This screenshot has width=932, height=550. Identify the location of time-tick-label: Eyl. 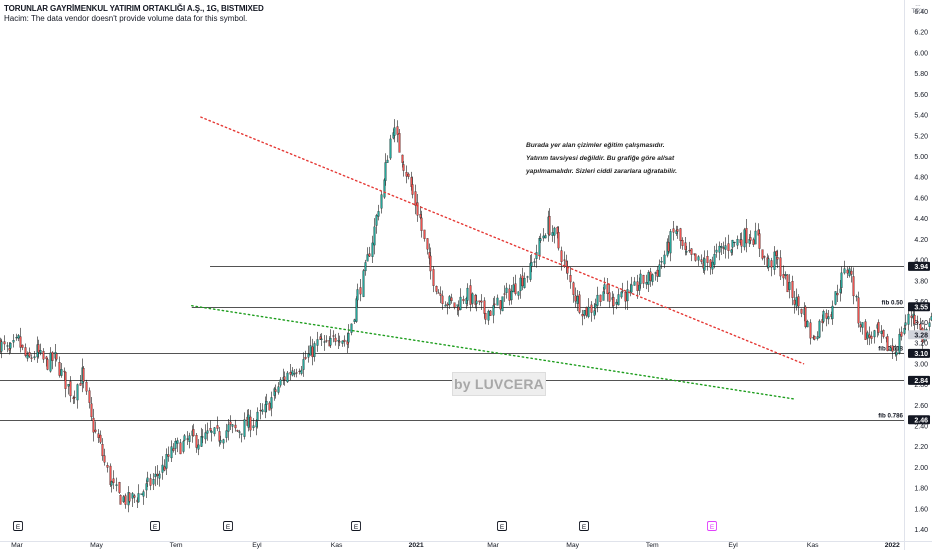
(733, 545).